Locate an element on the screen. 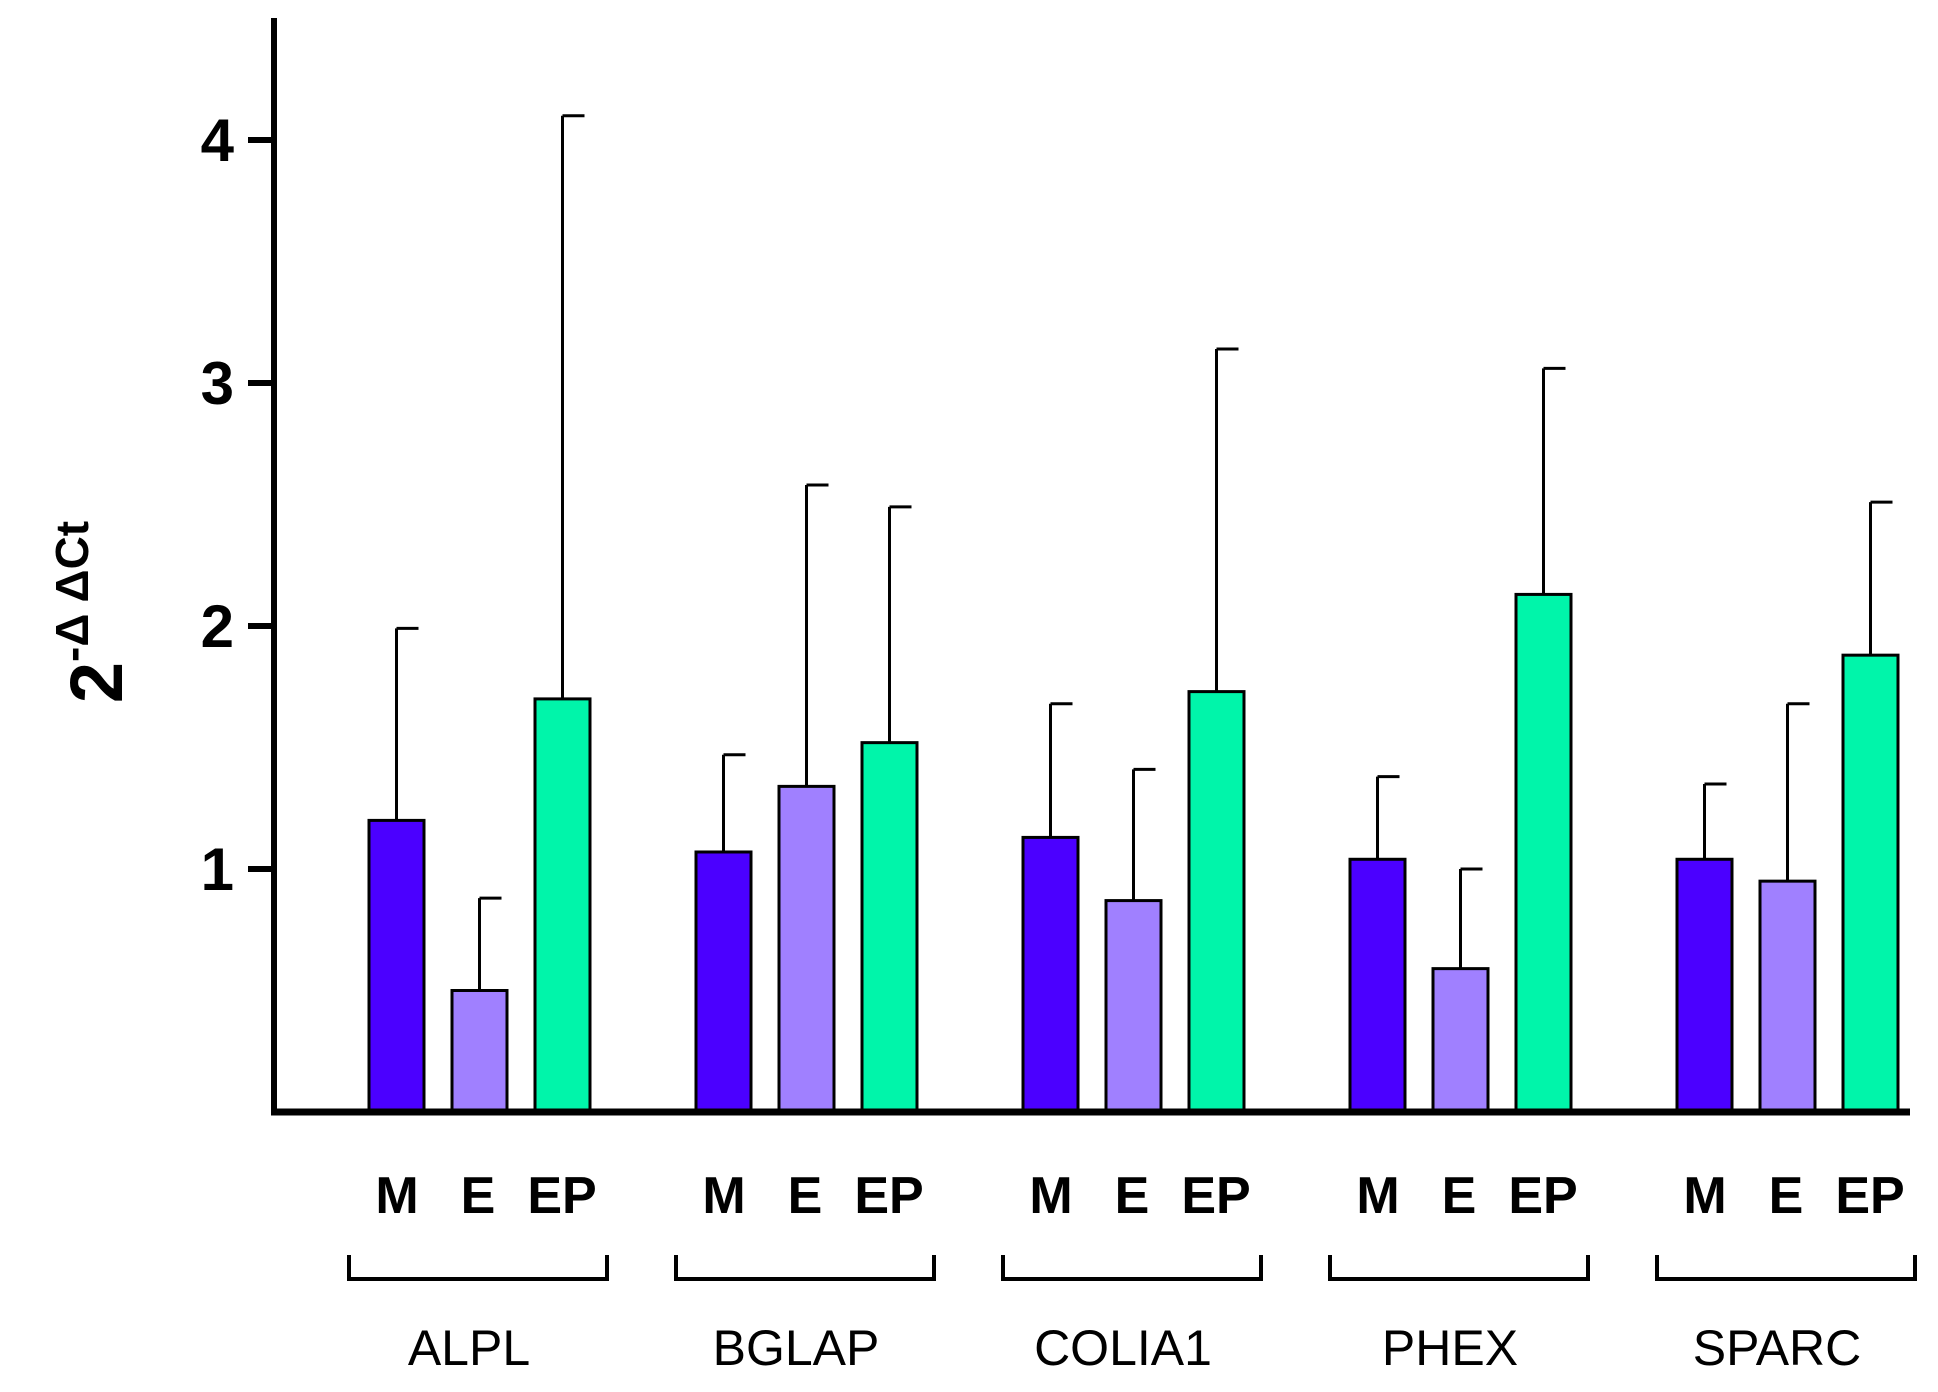 The image size is (1938, 1392). y-axis-label: 2-Δ ΔCt is located at coordinates (92, 612).